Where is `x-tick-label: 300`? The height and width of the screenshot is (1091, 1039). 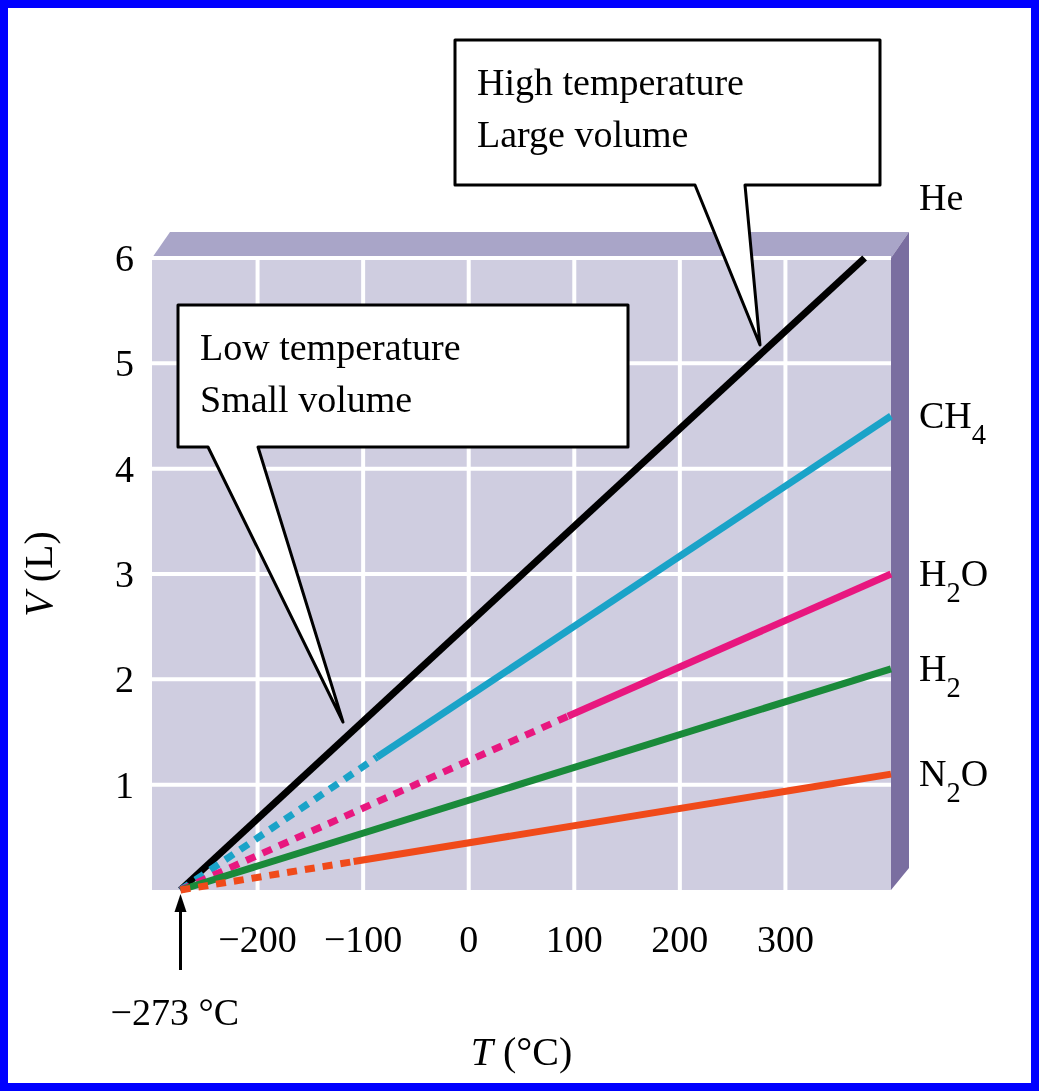
x-tick-label: 300 is located at coordinates (785, 939).